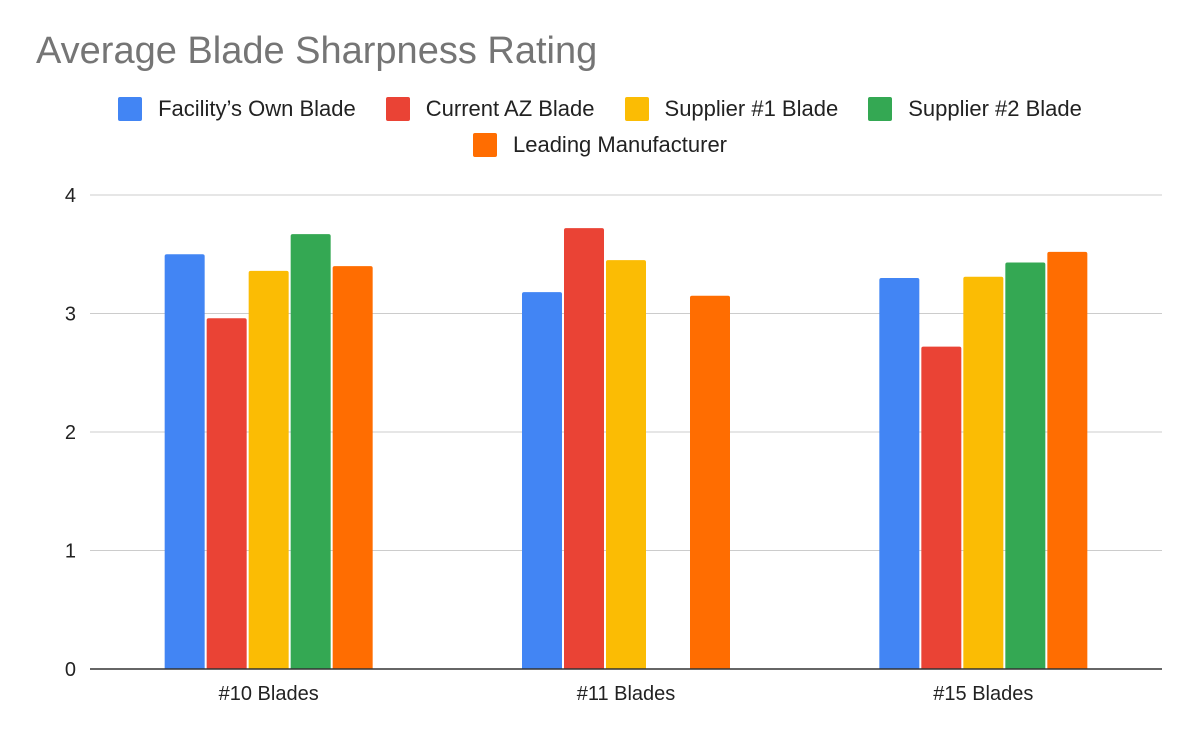 Image resolution: width=1200 pixels, height=742 pixels. I want to click on legend-label: Facility’s Own Blade, so click(257, 108).